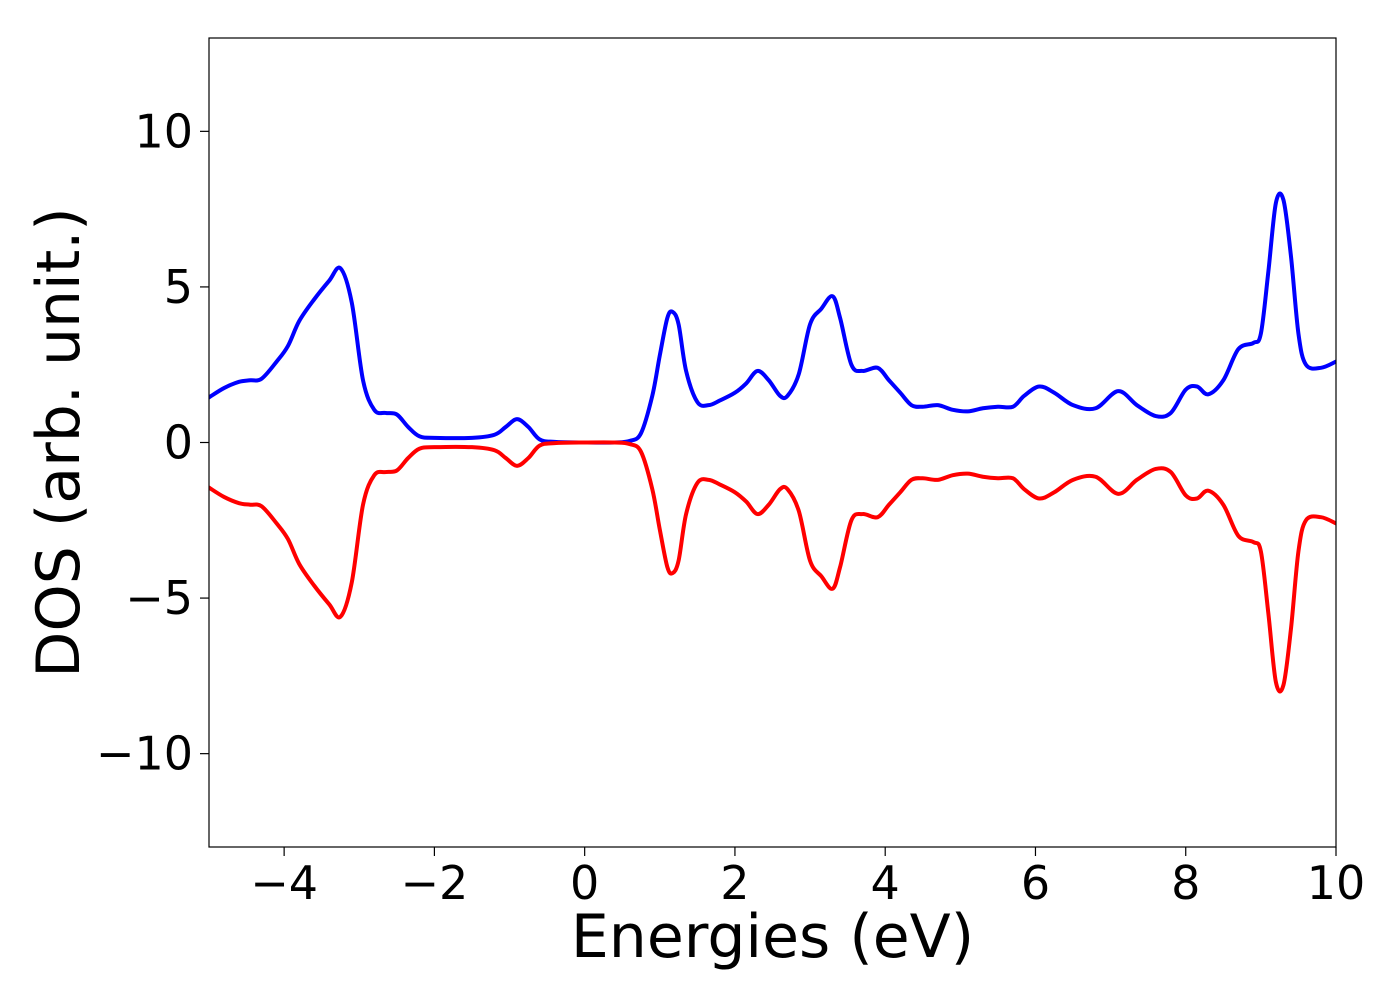  I want to click on y-tick-label: 0, so click(178, 443).